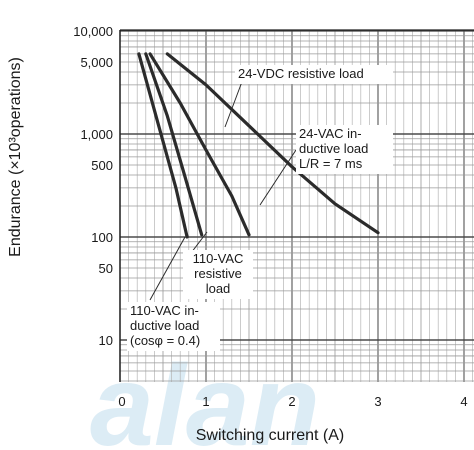 The image size is (474, 450). I want to click on x-tick-label: 2, so click(291, 401).